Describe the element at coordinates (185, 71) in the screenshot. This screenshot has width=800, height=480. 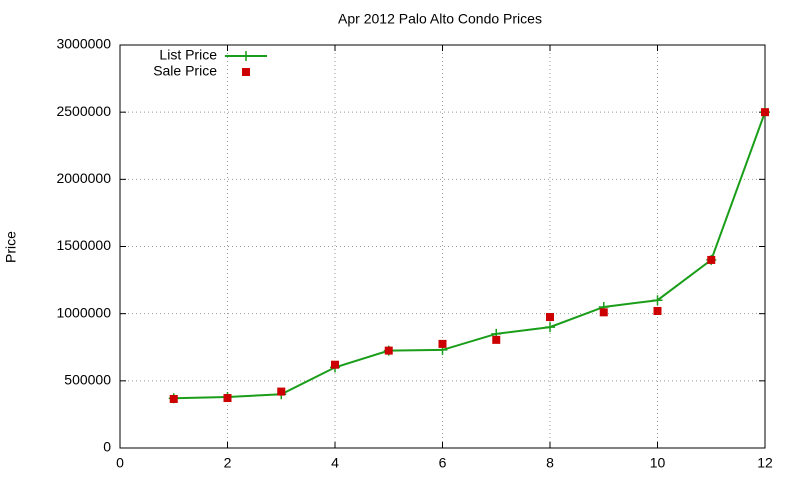
I see `legend-label: Sale Price` at that location.